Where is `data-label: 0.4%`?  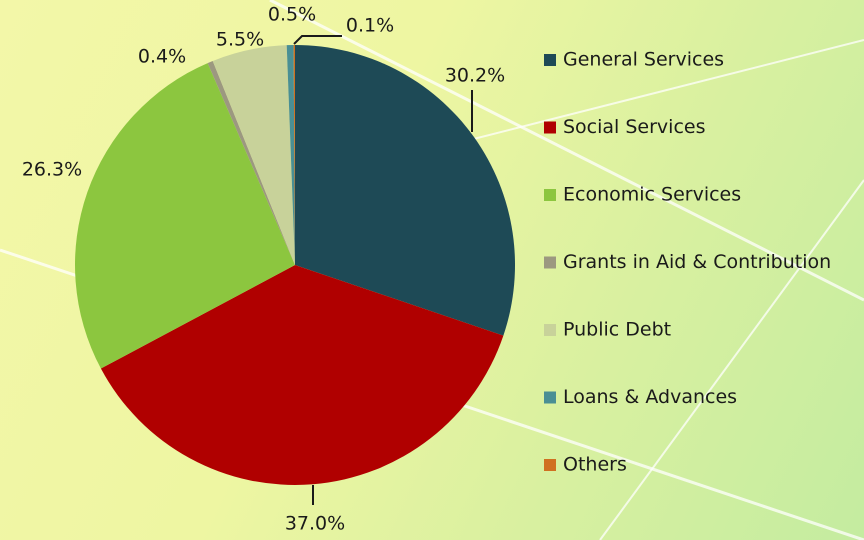
data-label: 0.4% is located at coordinates (162, 57).